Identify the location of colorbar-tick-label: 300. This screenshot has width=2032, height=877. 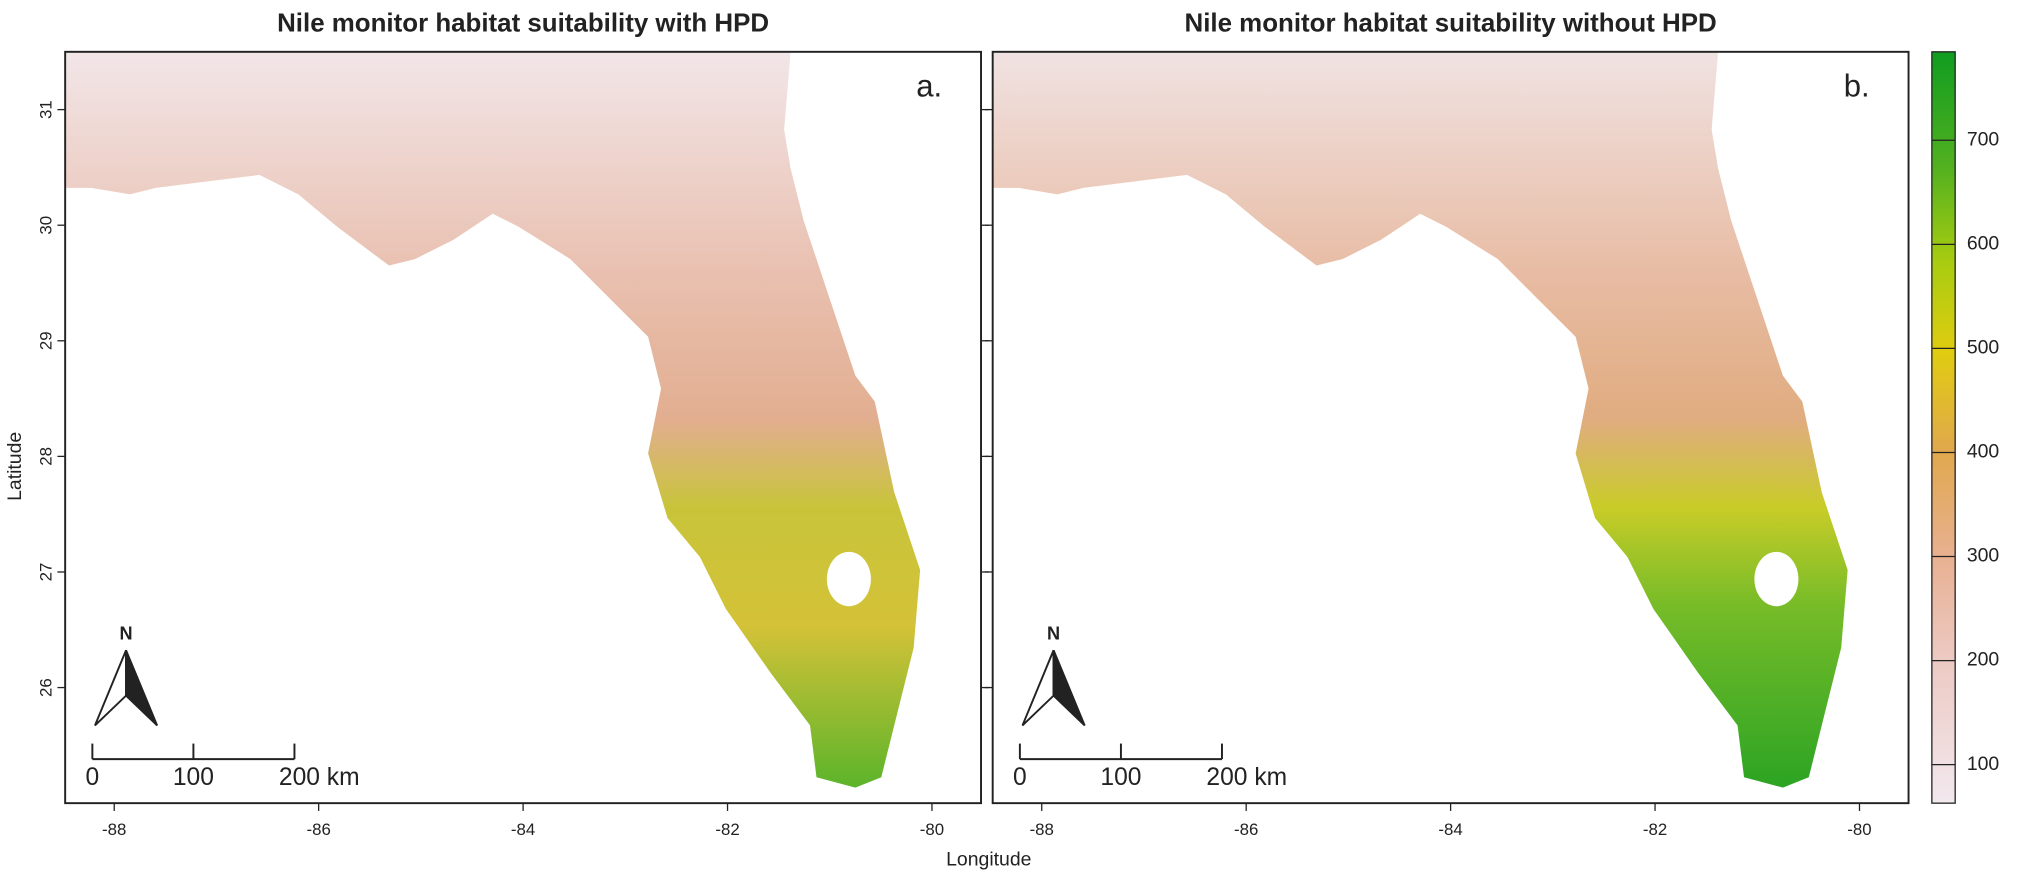
(1983, 556).